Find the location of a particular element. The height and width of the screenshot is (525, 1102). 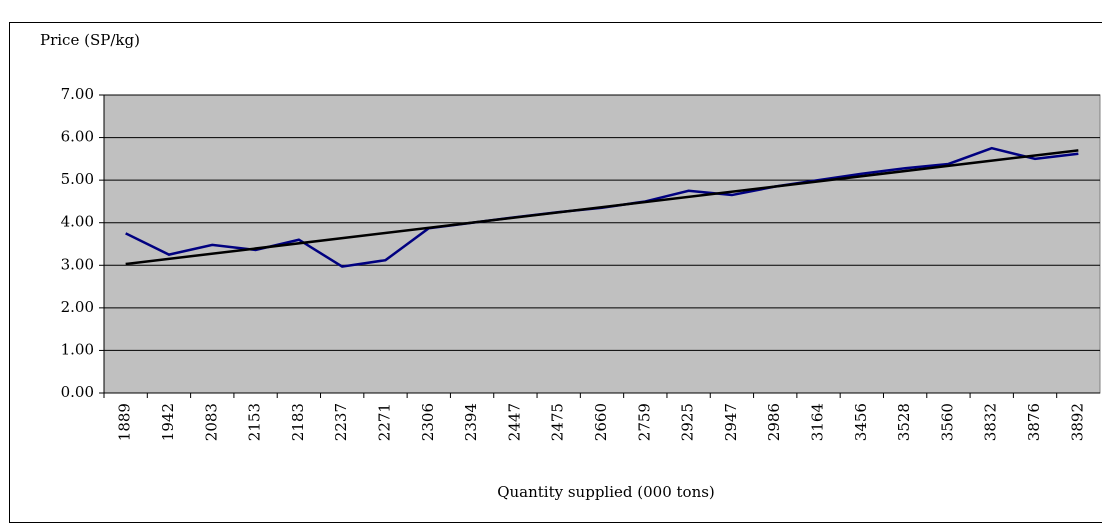

x-tick-label: 3892 is located at coordinates (1077, 422).